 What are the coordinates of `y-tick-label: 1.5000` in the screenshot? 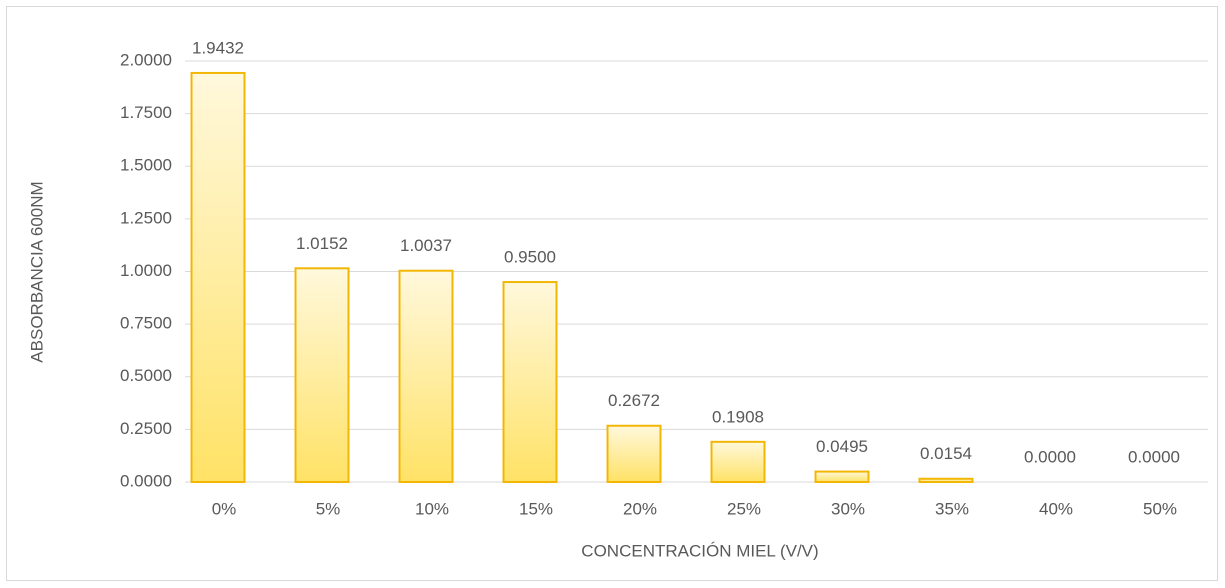 It's located at (146, 165).